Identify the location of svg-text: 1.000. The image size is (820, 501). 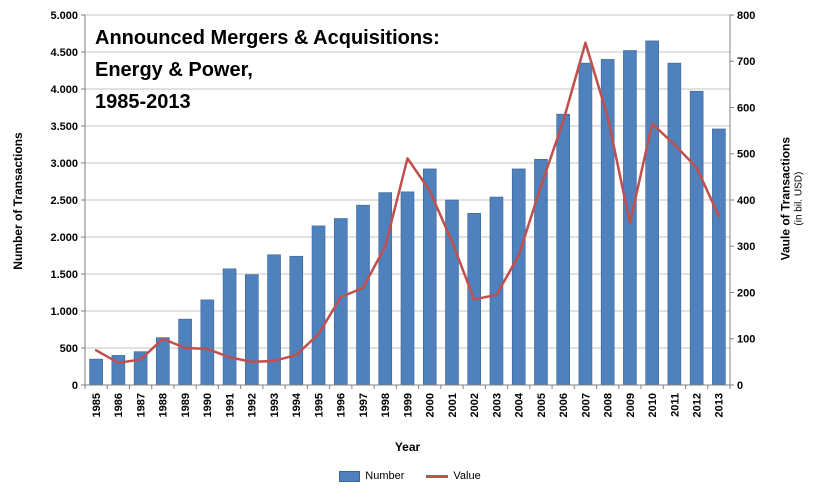
(64, 312).